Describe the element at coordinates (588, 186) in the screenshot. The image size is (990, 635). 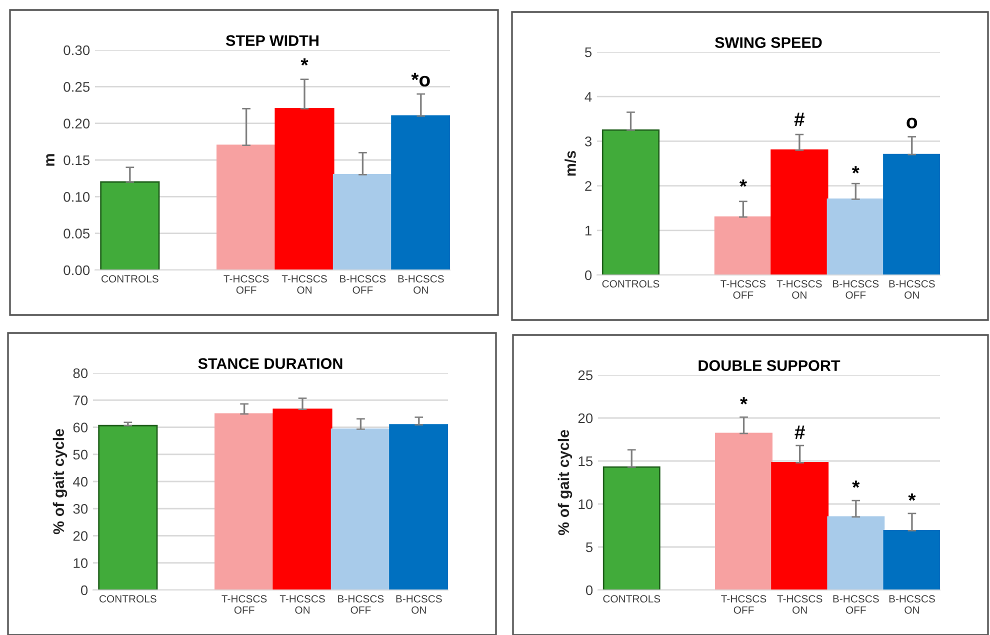
I see `y-tick-label: 2` at that location.